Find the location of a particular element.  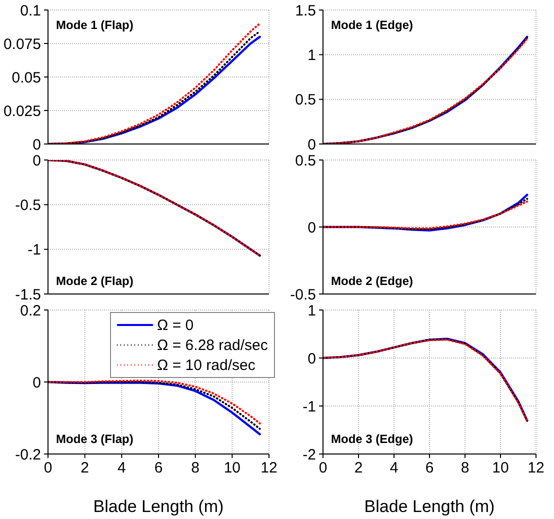

y-tick-label: 0.1 is located at coordinates (30, 11).